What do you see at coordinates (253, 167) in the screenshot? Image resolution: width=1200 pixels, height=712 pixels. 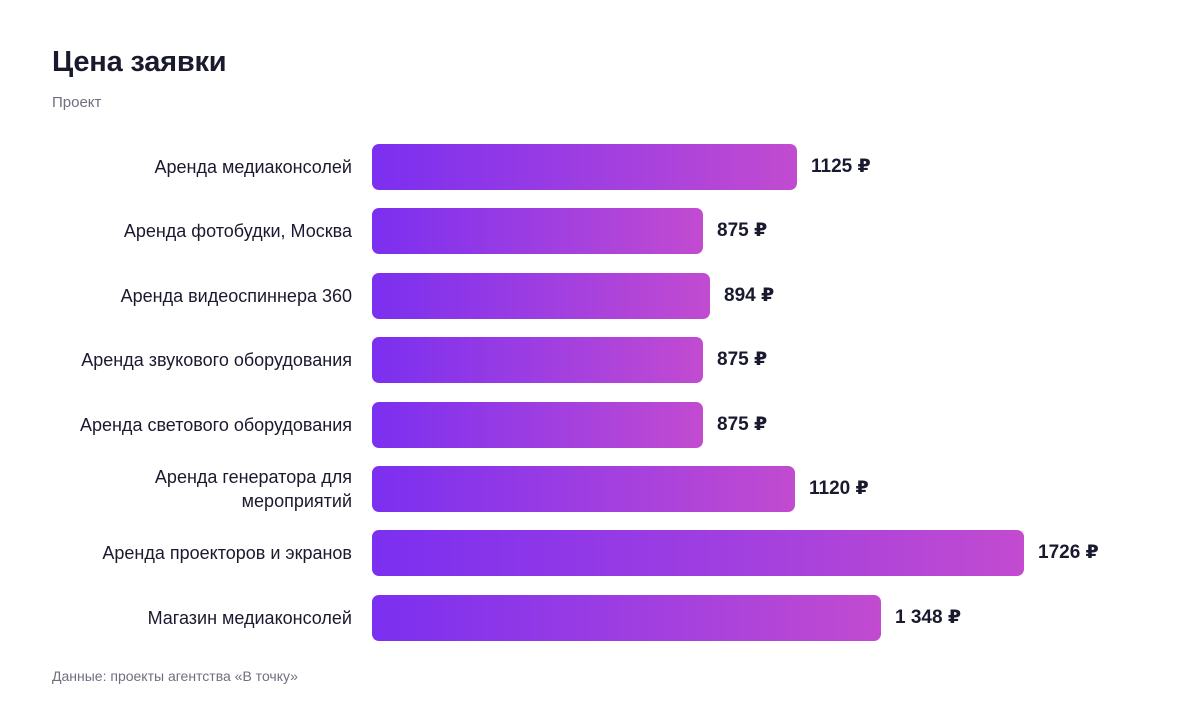 I see `category-label: Аренда медиаконсолей` at bounding box center [253, 167].